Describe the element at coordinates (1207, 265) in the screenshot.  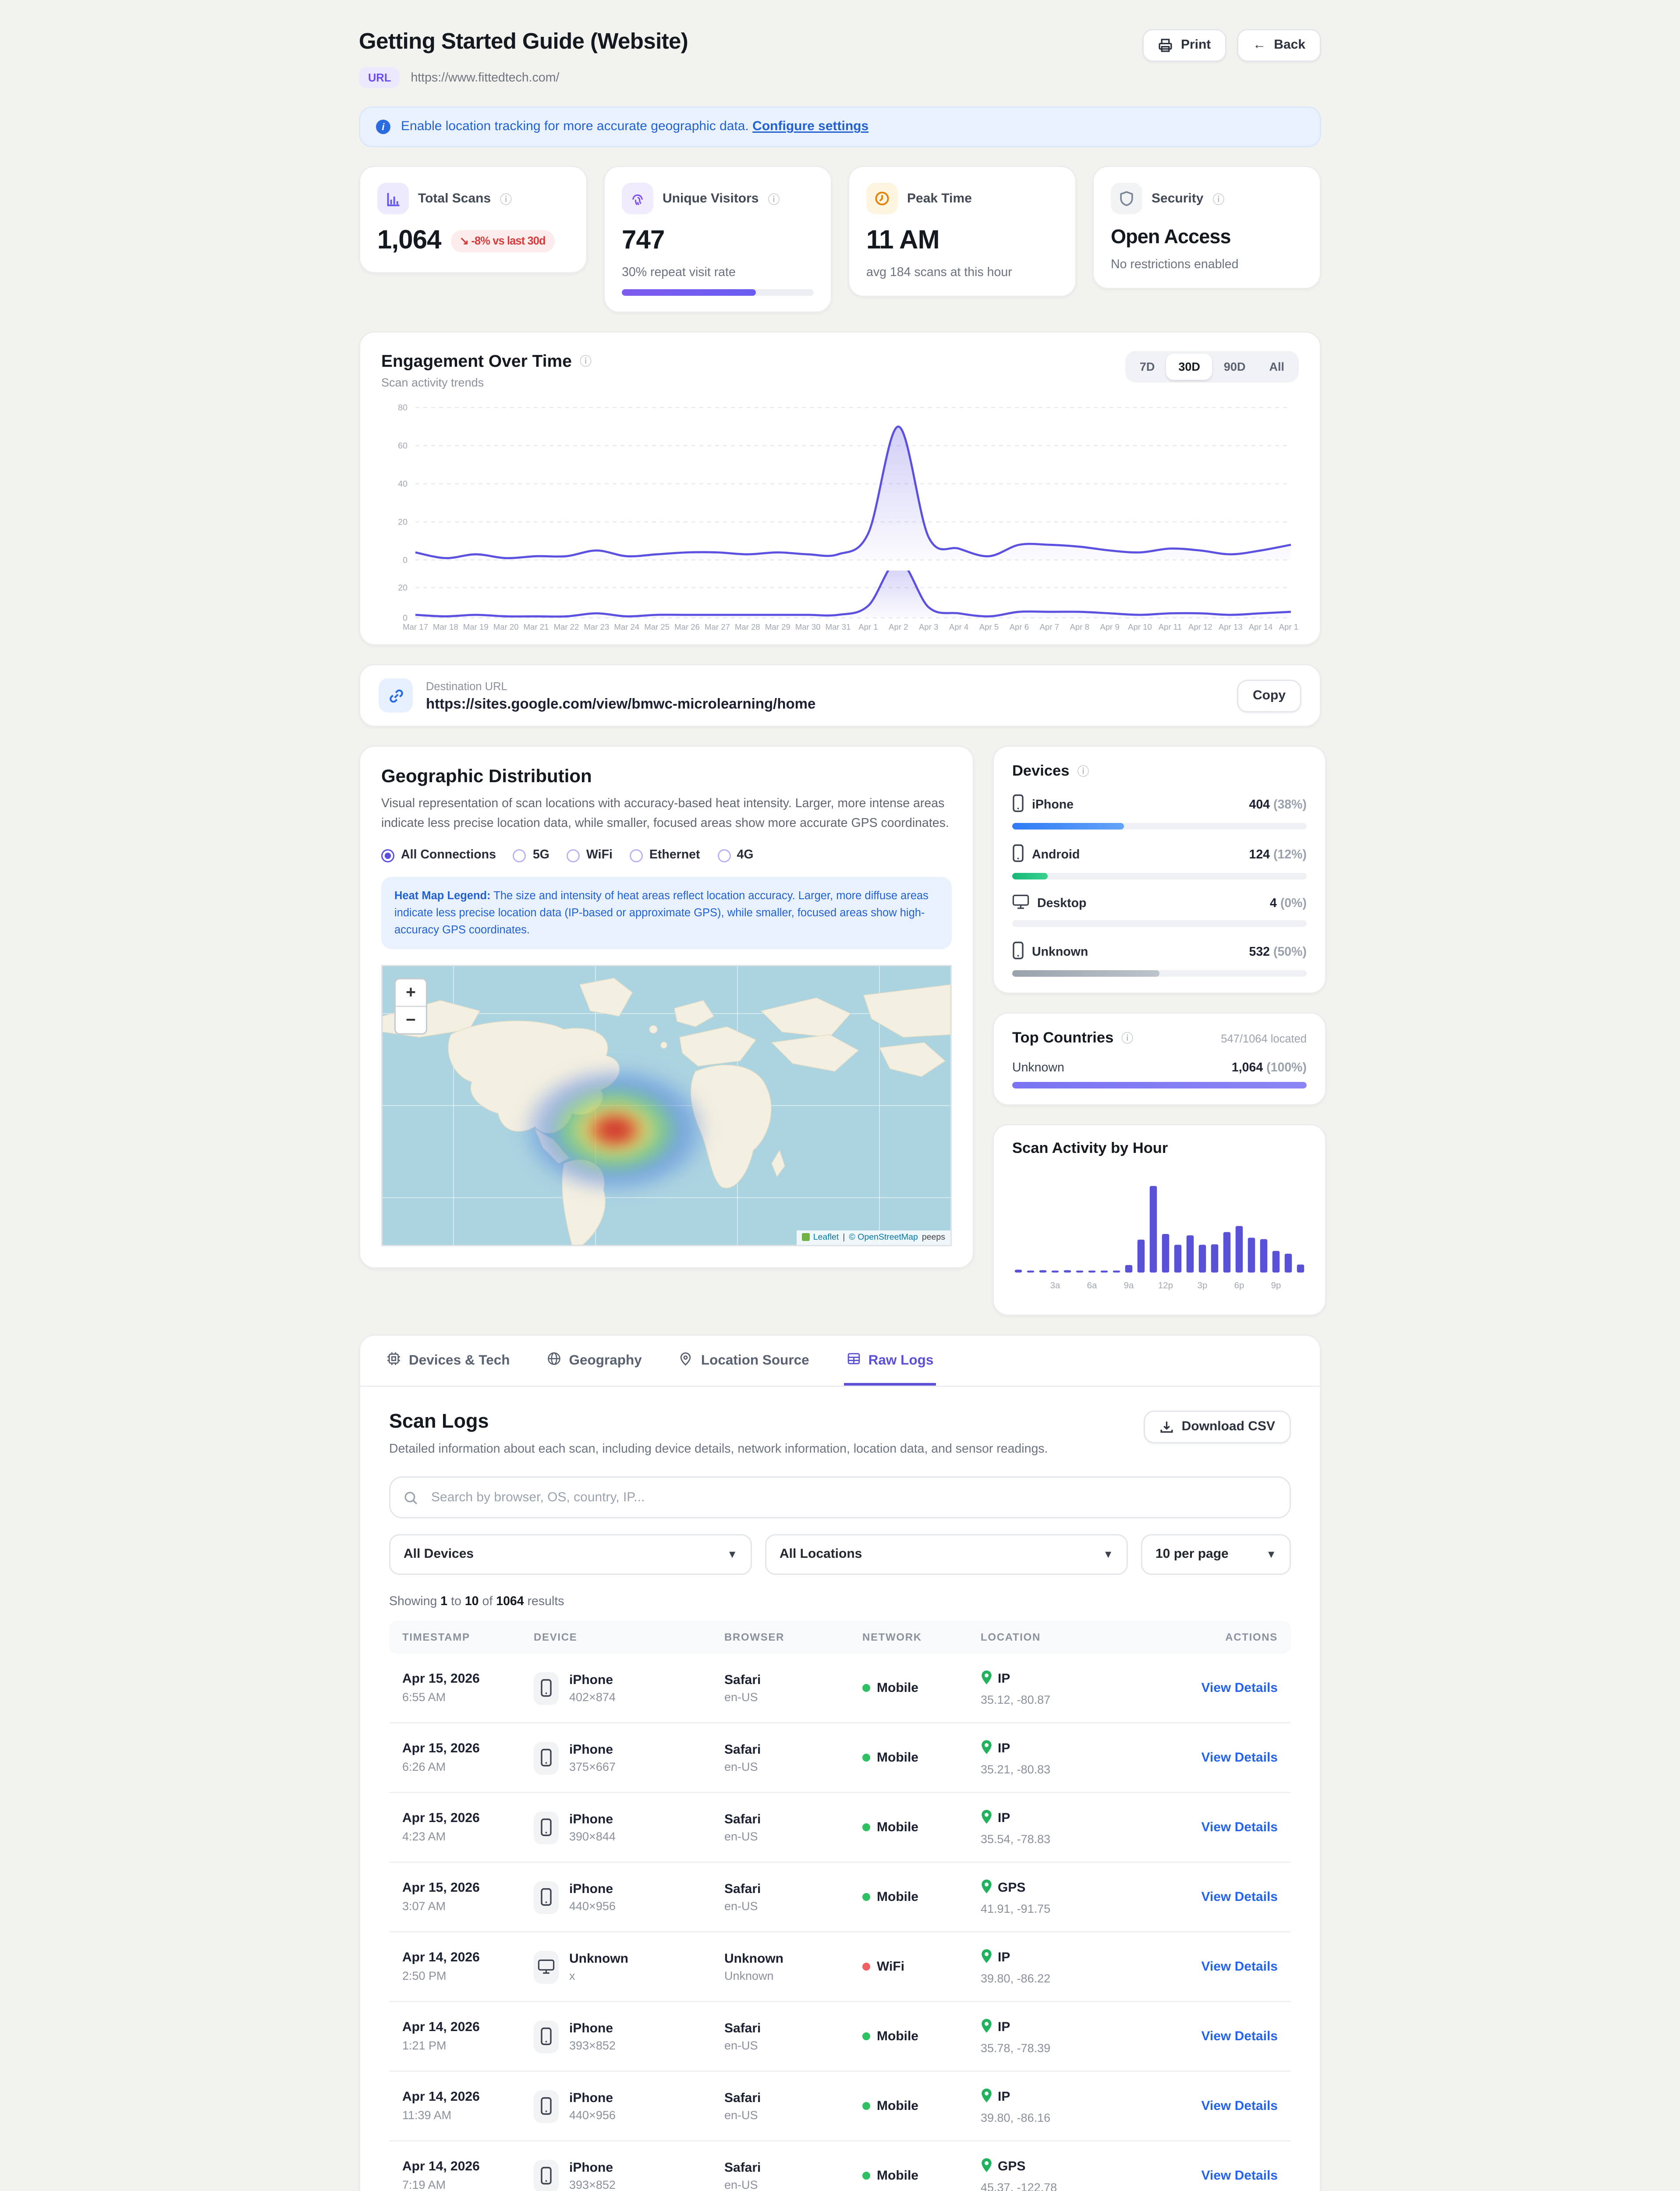
I see `security-sub: No restrictions enabled` at that location.